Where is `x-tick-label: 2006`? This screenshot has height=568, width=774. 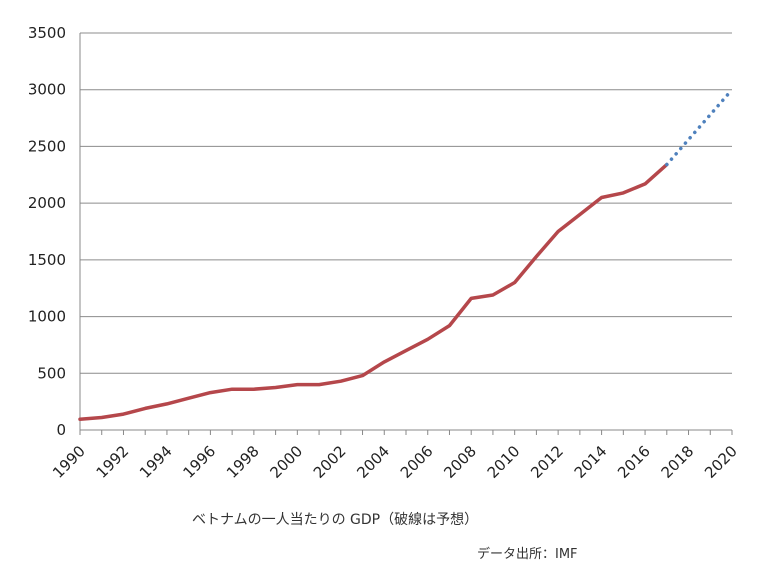
x-tick-label: 2006 is located at coordinates (417, 462).